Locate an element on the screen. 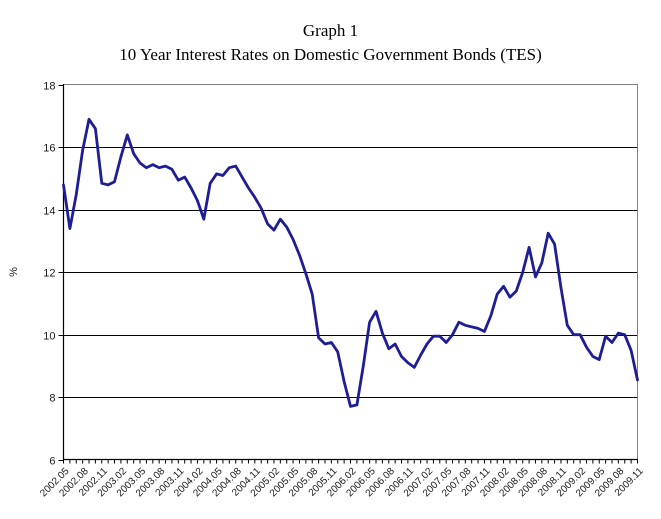 The width and height of the screenshot is (661, 519). chart-title: Graph 1 is located at coordinates (330, 30).